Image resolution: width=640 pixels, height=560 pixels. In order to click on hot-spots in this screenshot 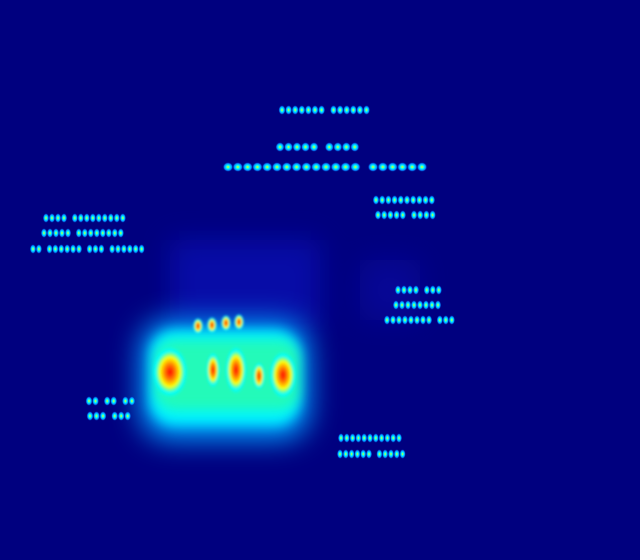, I will do `click(224, 356)`.